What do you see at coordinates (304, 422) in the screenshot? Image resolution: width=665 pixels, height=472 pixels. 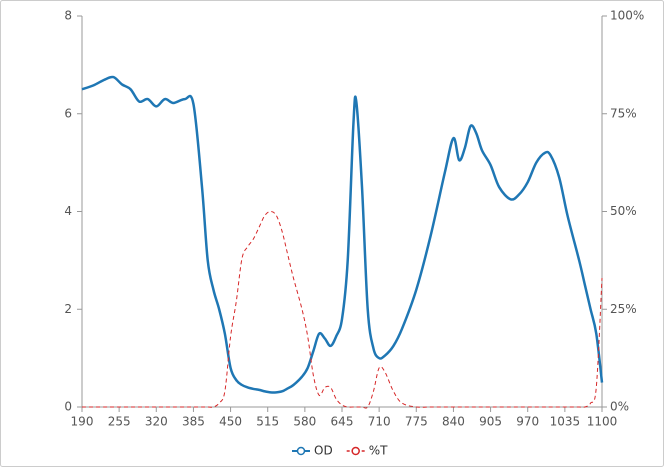 I see `x-tick-label: 580` at bounding box center [304, 422].